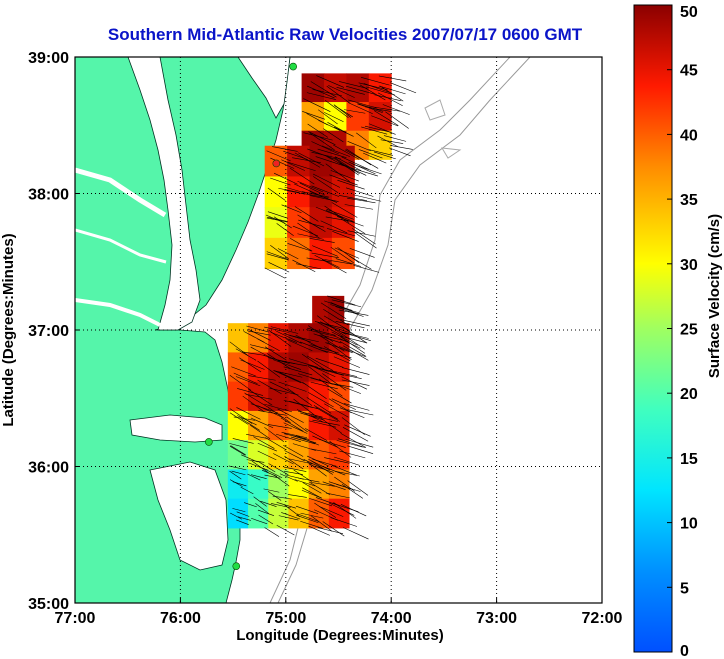 The height and width of the screenshot is (659, 724). Describe the element at coordinates (689, 459) in the screenshot. I see `colorbar-tick-label: 15` at that location.